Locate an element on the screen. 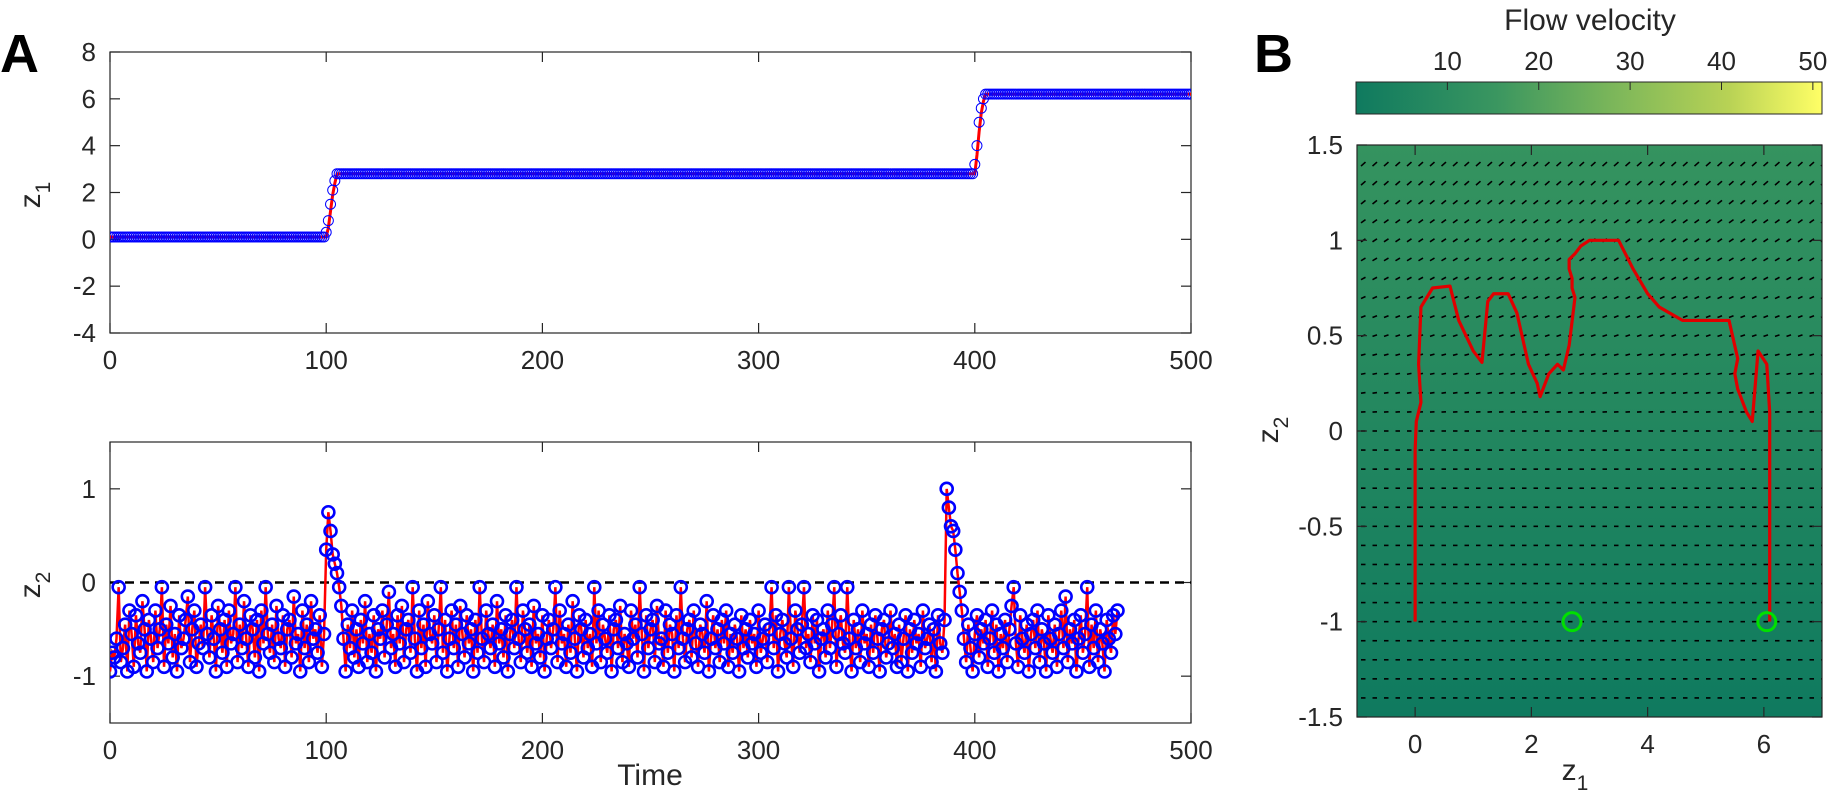 This screenshot has height=797, width=1827. plot-z2-ylabel-main: z is located at coordinates (30, 590).